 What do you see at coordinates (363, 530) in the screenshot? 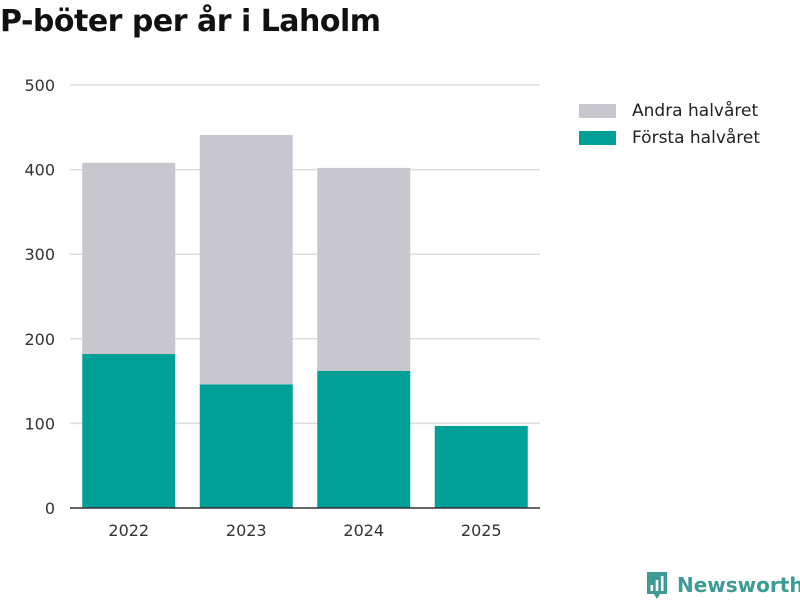
I see `x-tick-label-2024: 2024` at bounding box center [363, 530].